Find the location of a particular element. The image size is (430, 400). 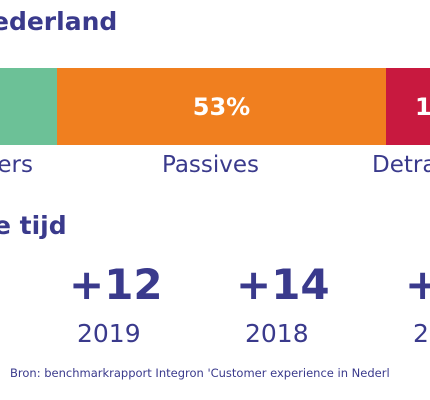

score-2017: + is located at coordinates (417, 284).